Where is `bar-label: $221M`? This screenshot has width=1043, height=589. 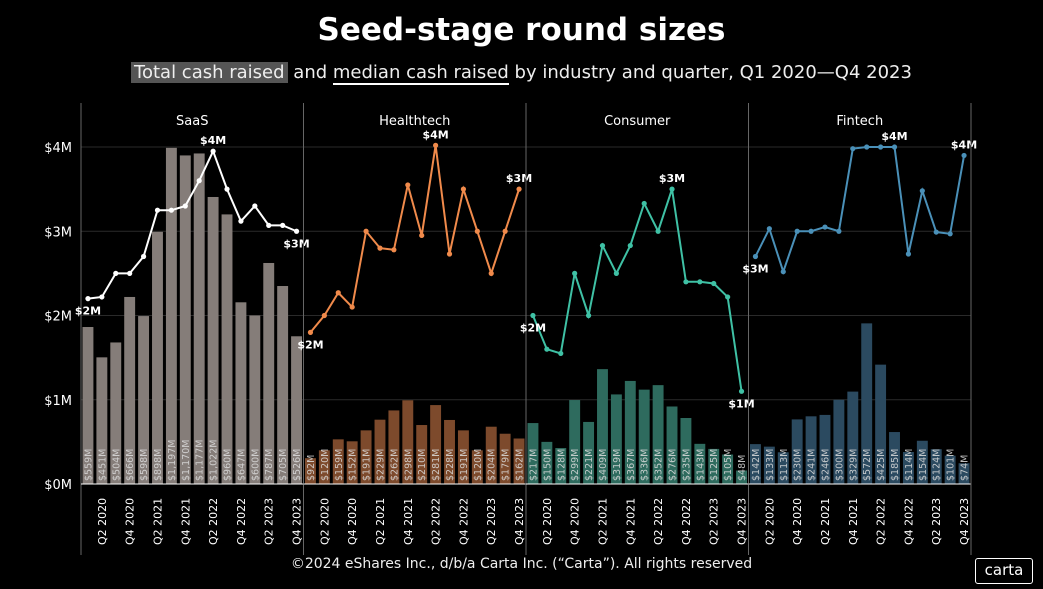 bar-label: $221M is located at coordinates (589, 465).